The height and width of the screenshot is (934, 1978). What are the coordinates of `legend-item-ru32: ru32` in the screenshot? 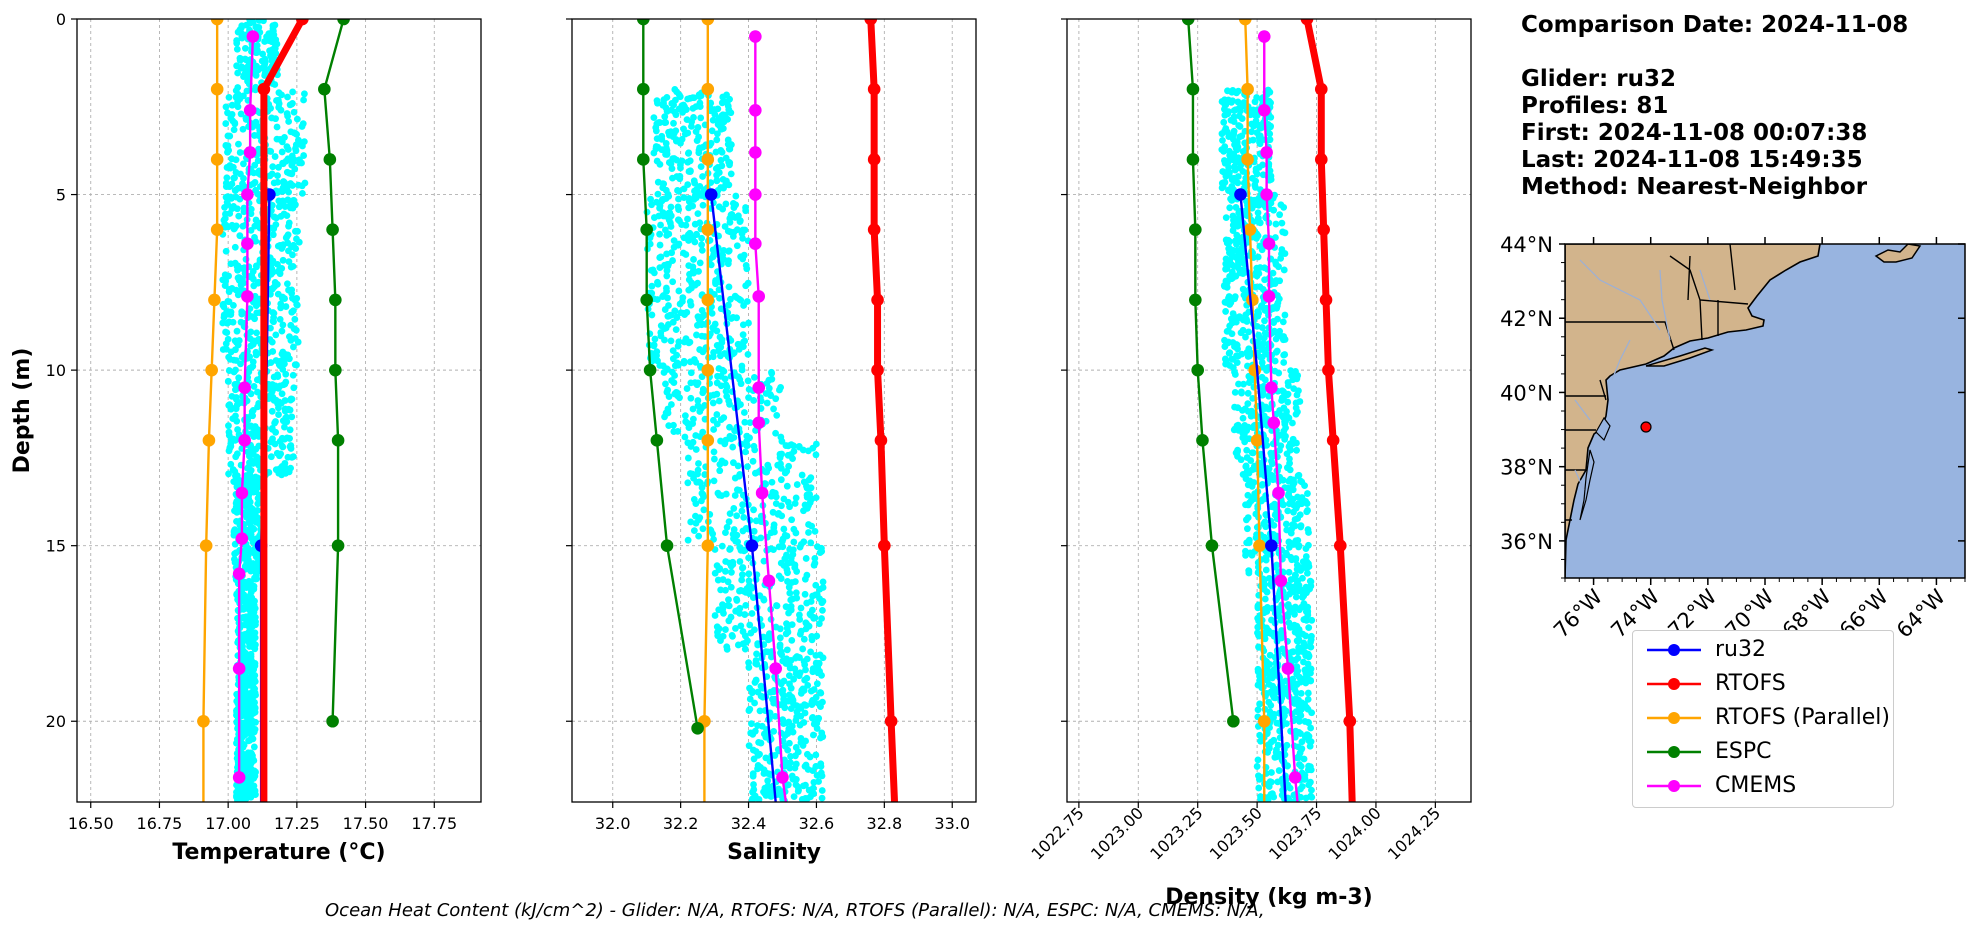 It's located at (1766, 651).